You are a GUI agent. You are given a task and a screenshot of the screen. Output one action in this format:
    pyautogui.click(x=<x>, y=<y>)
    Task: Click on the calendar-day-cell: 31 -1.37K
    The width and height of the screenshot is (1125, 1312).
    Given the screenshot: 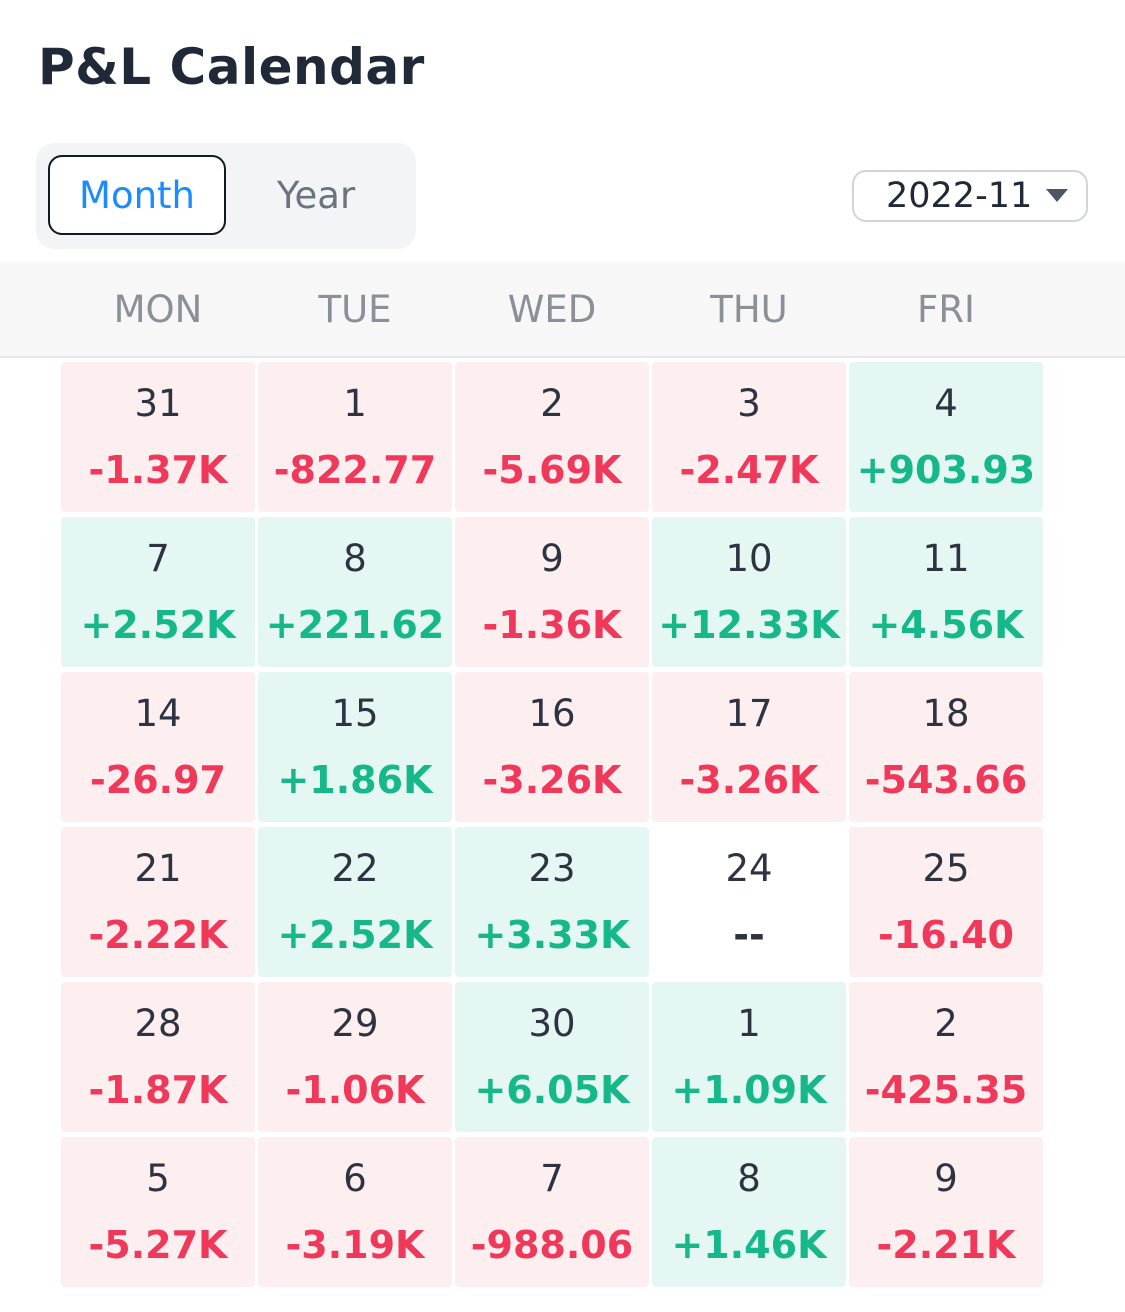 What is the action you would take?
    pyautogui.click(x=158, y=437)
    